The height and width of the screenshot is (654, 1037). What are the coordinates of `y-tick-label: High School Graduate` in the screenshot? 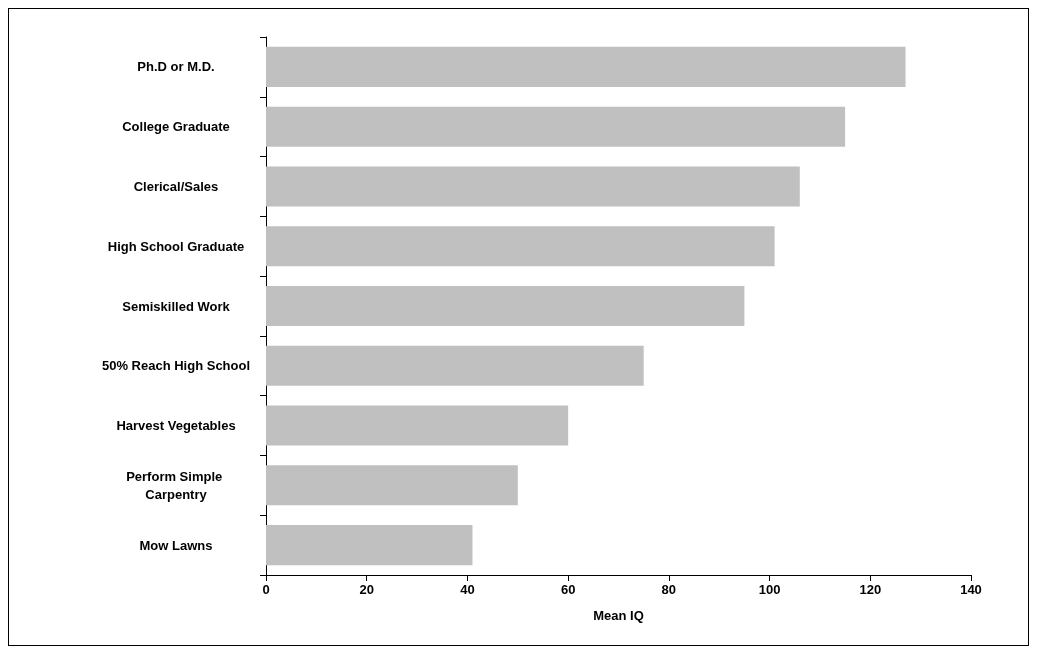 It's located at (176, 246).